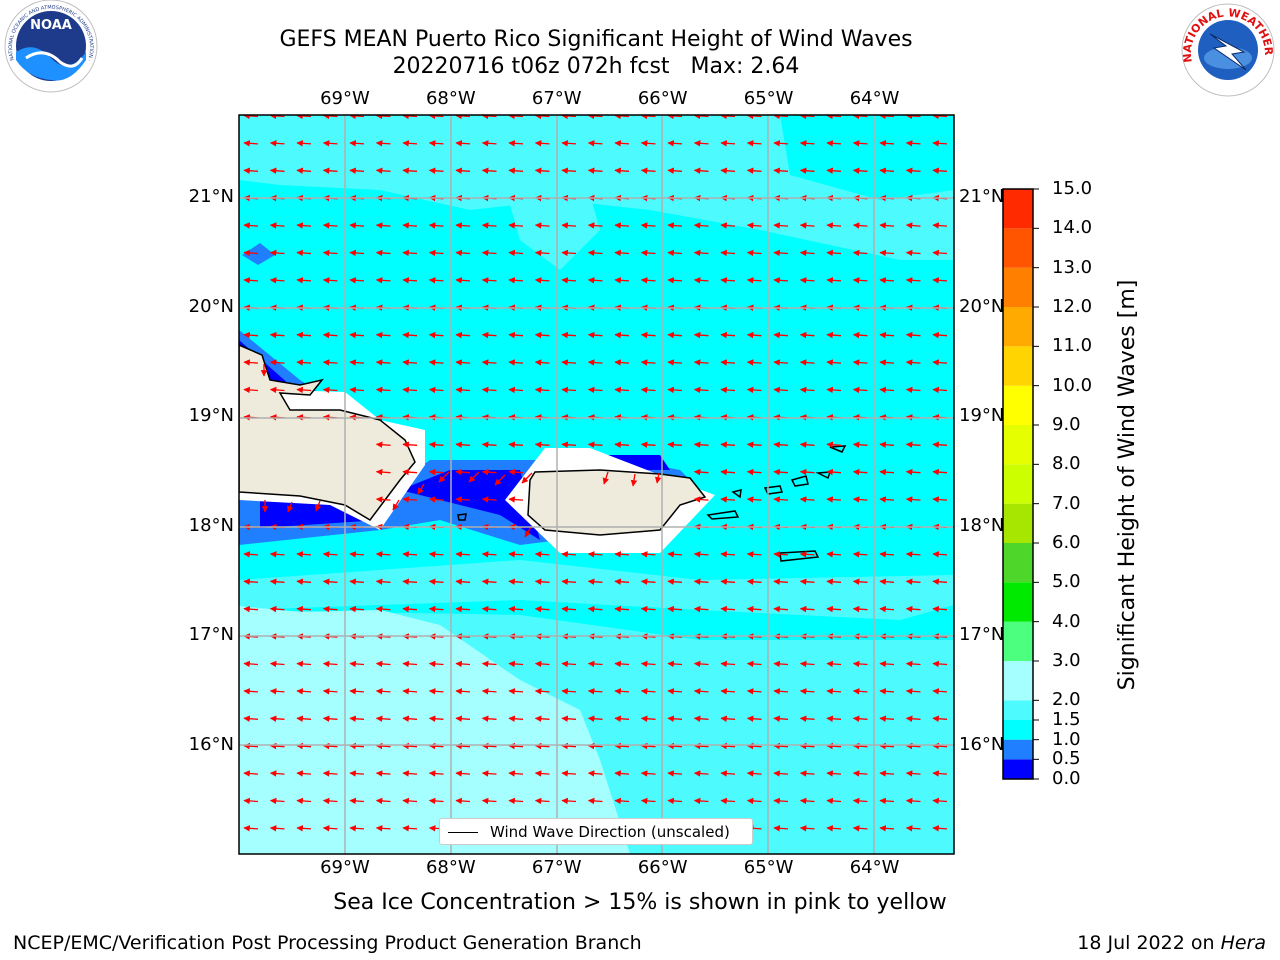  What do you see at coordinates (550, 215) in the screenshot?
I see `wave-zone-north-patch` at bounding box center [550, 215].